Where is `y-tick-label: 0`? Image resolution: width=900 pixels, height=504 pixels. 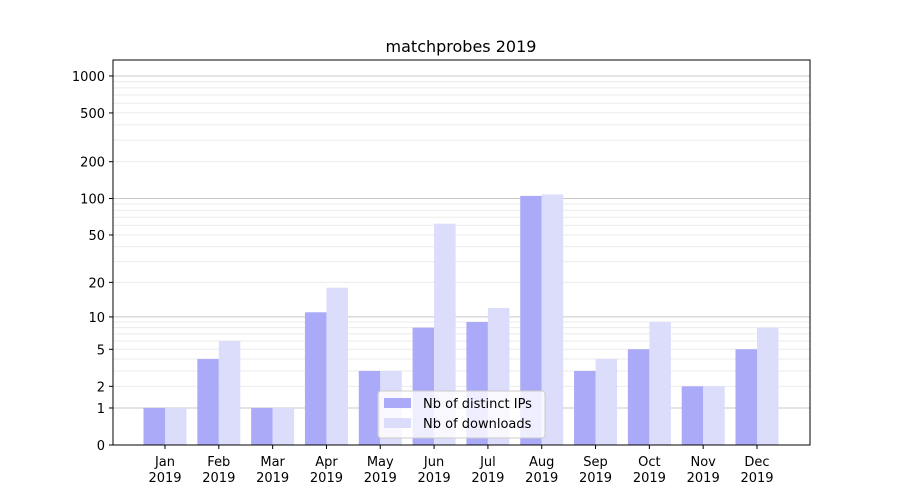 y-tick-label: 0 is located at coordinates (101, 446).